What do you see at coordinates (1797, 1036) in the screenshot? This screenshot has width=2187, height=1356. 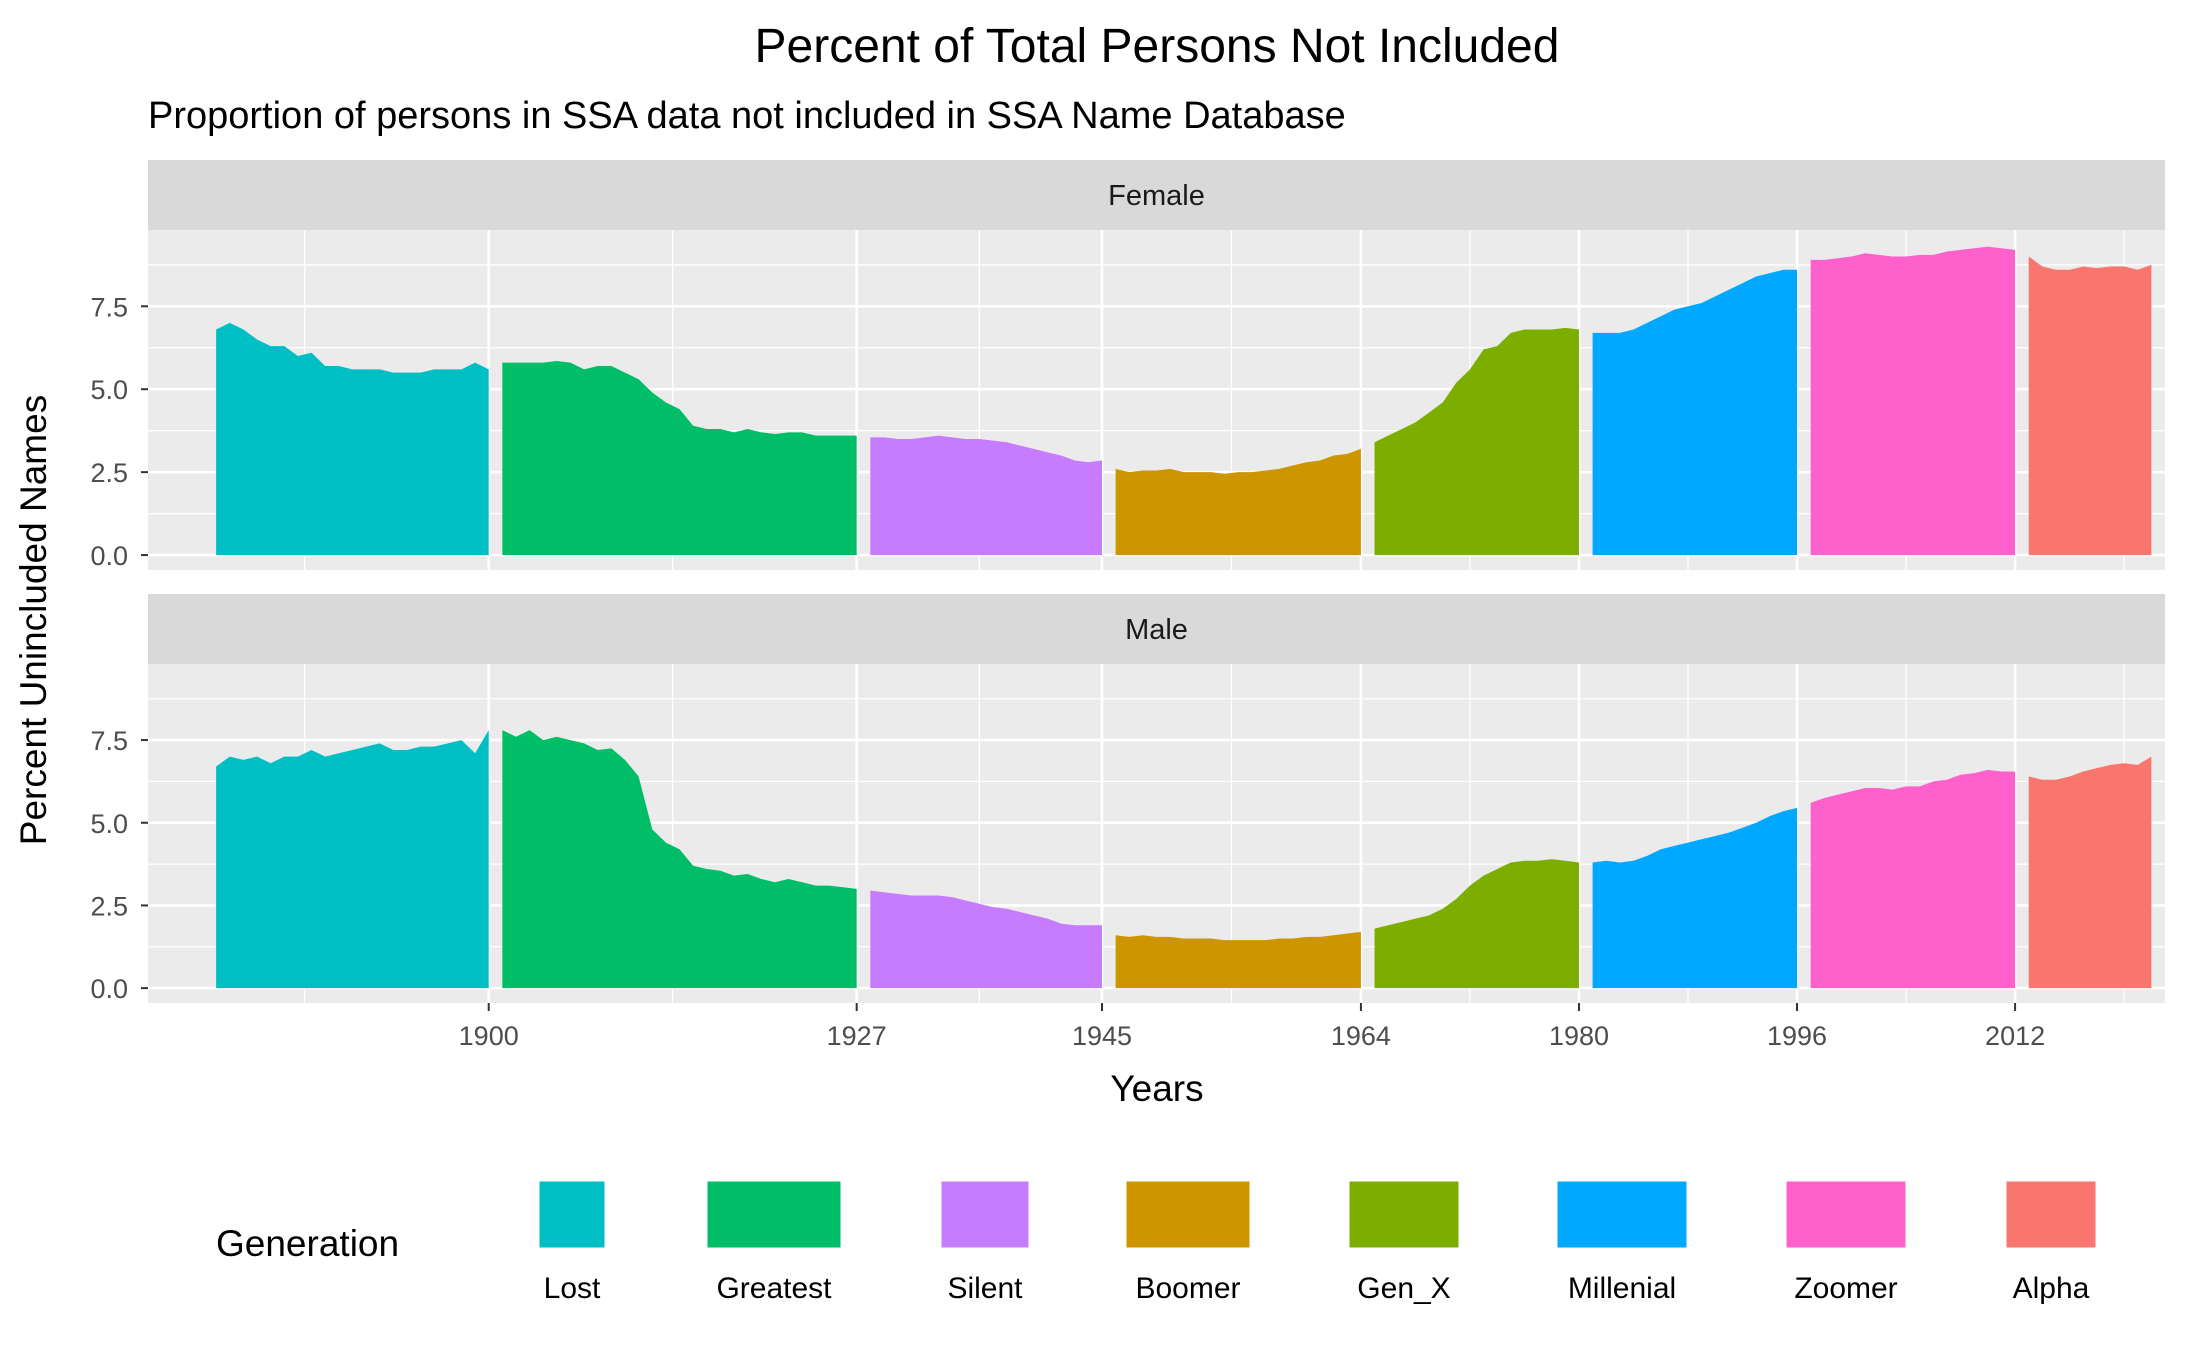 I see `x-tick-label: 1996` at bounding box center [1797, 1036].